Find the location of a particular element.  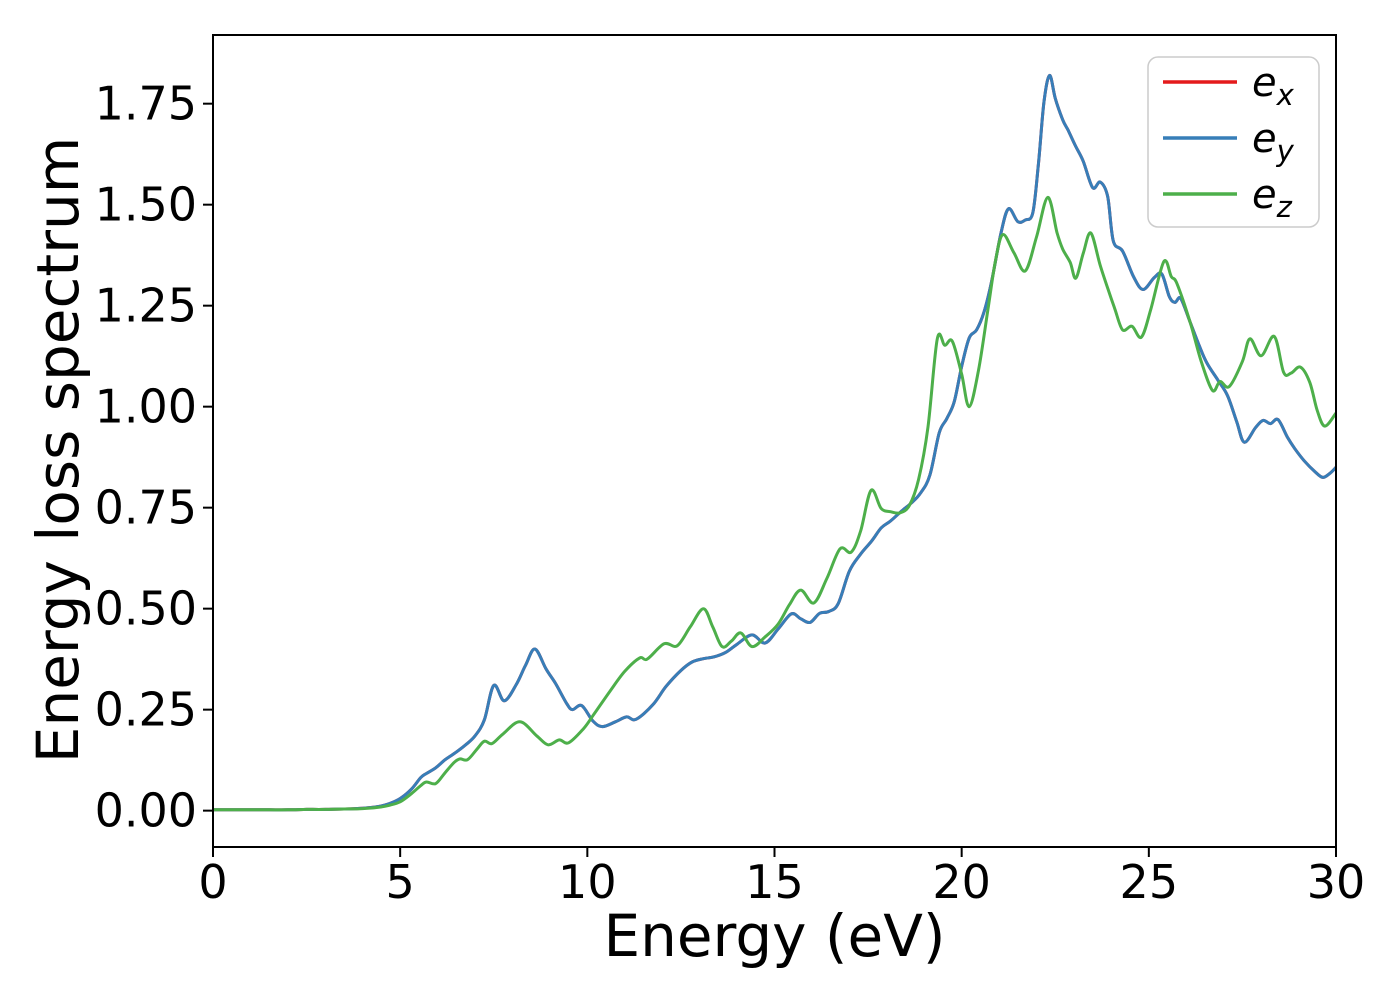

legend-box is located at coordinates (1233, 142).